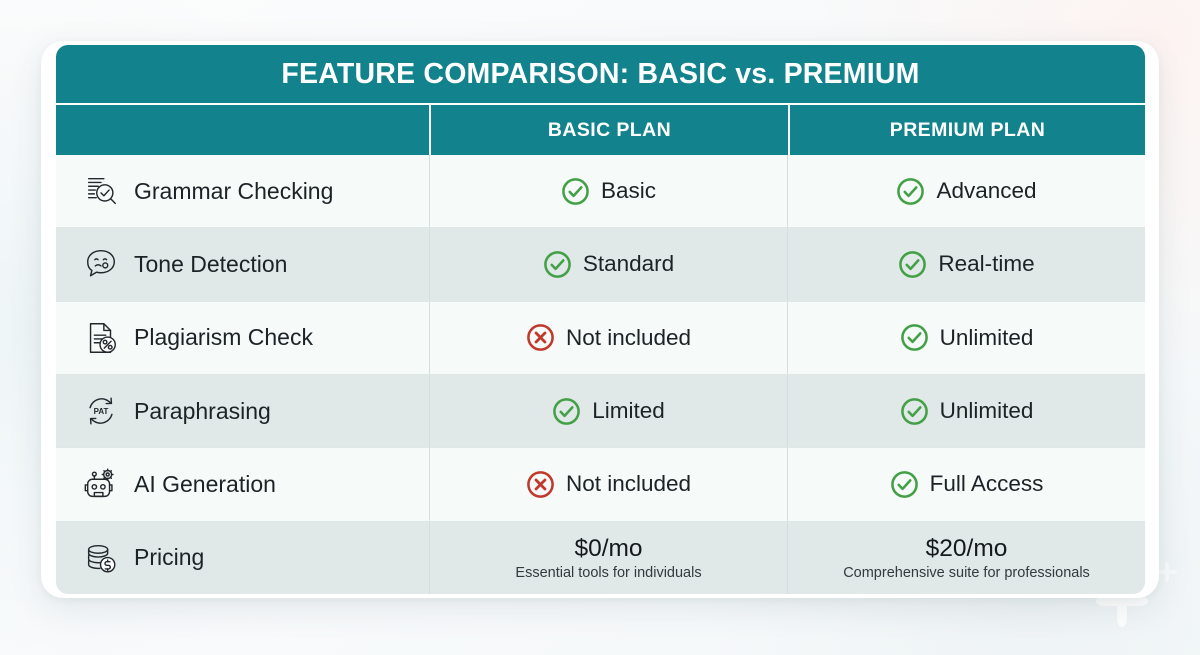 The width and height of the screenshot is (1200, 655). What do you see at coordinates (101, 263) in the screenshot?
I see `speech-bubble-face-icon` at bounding box center [101, 263].